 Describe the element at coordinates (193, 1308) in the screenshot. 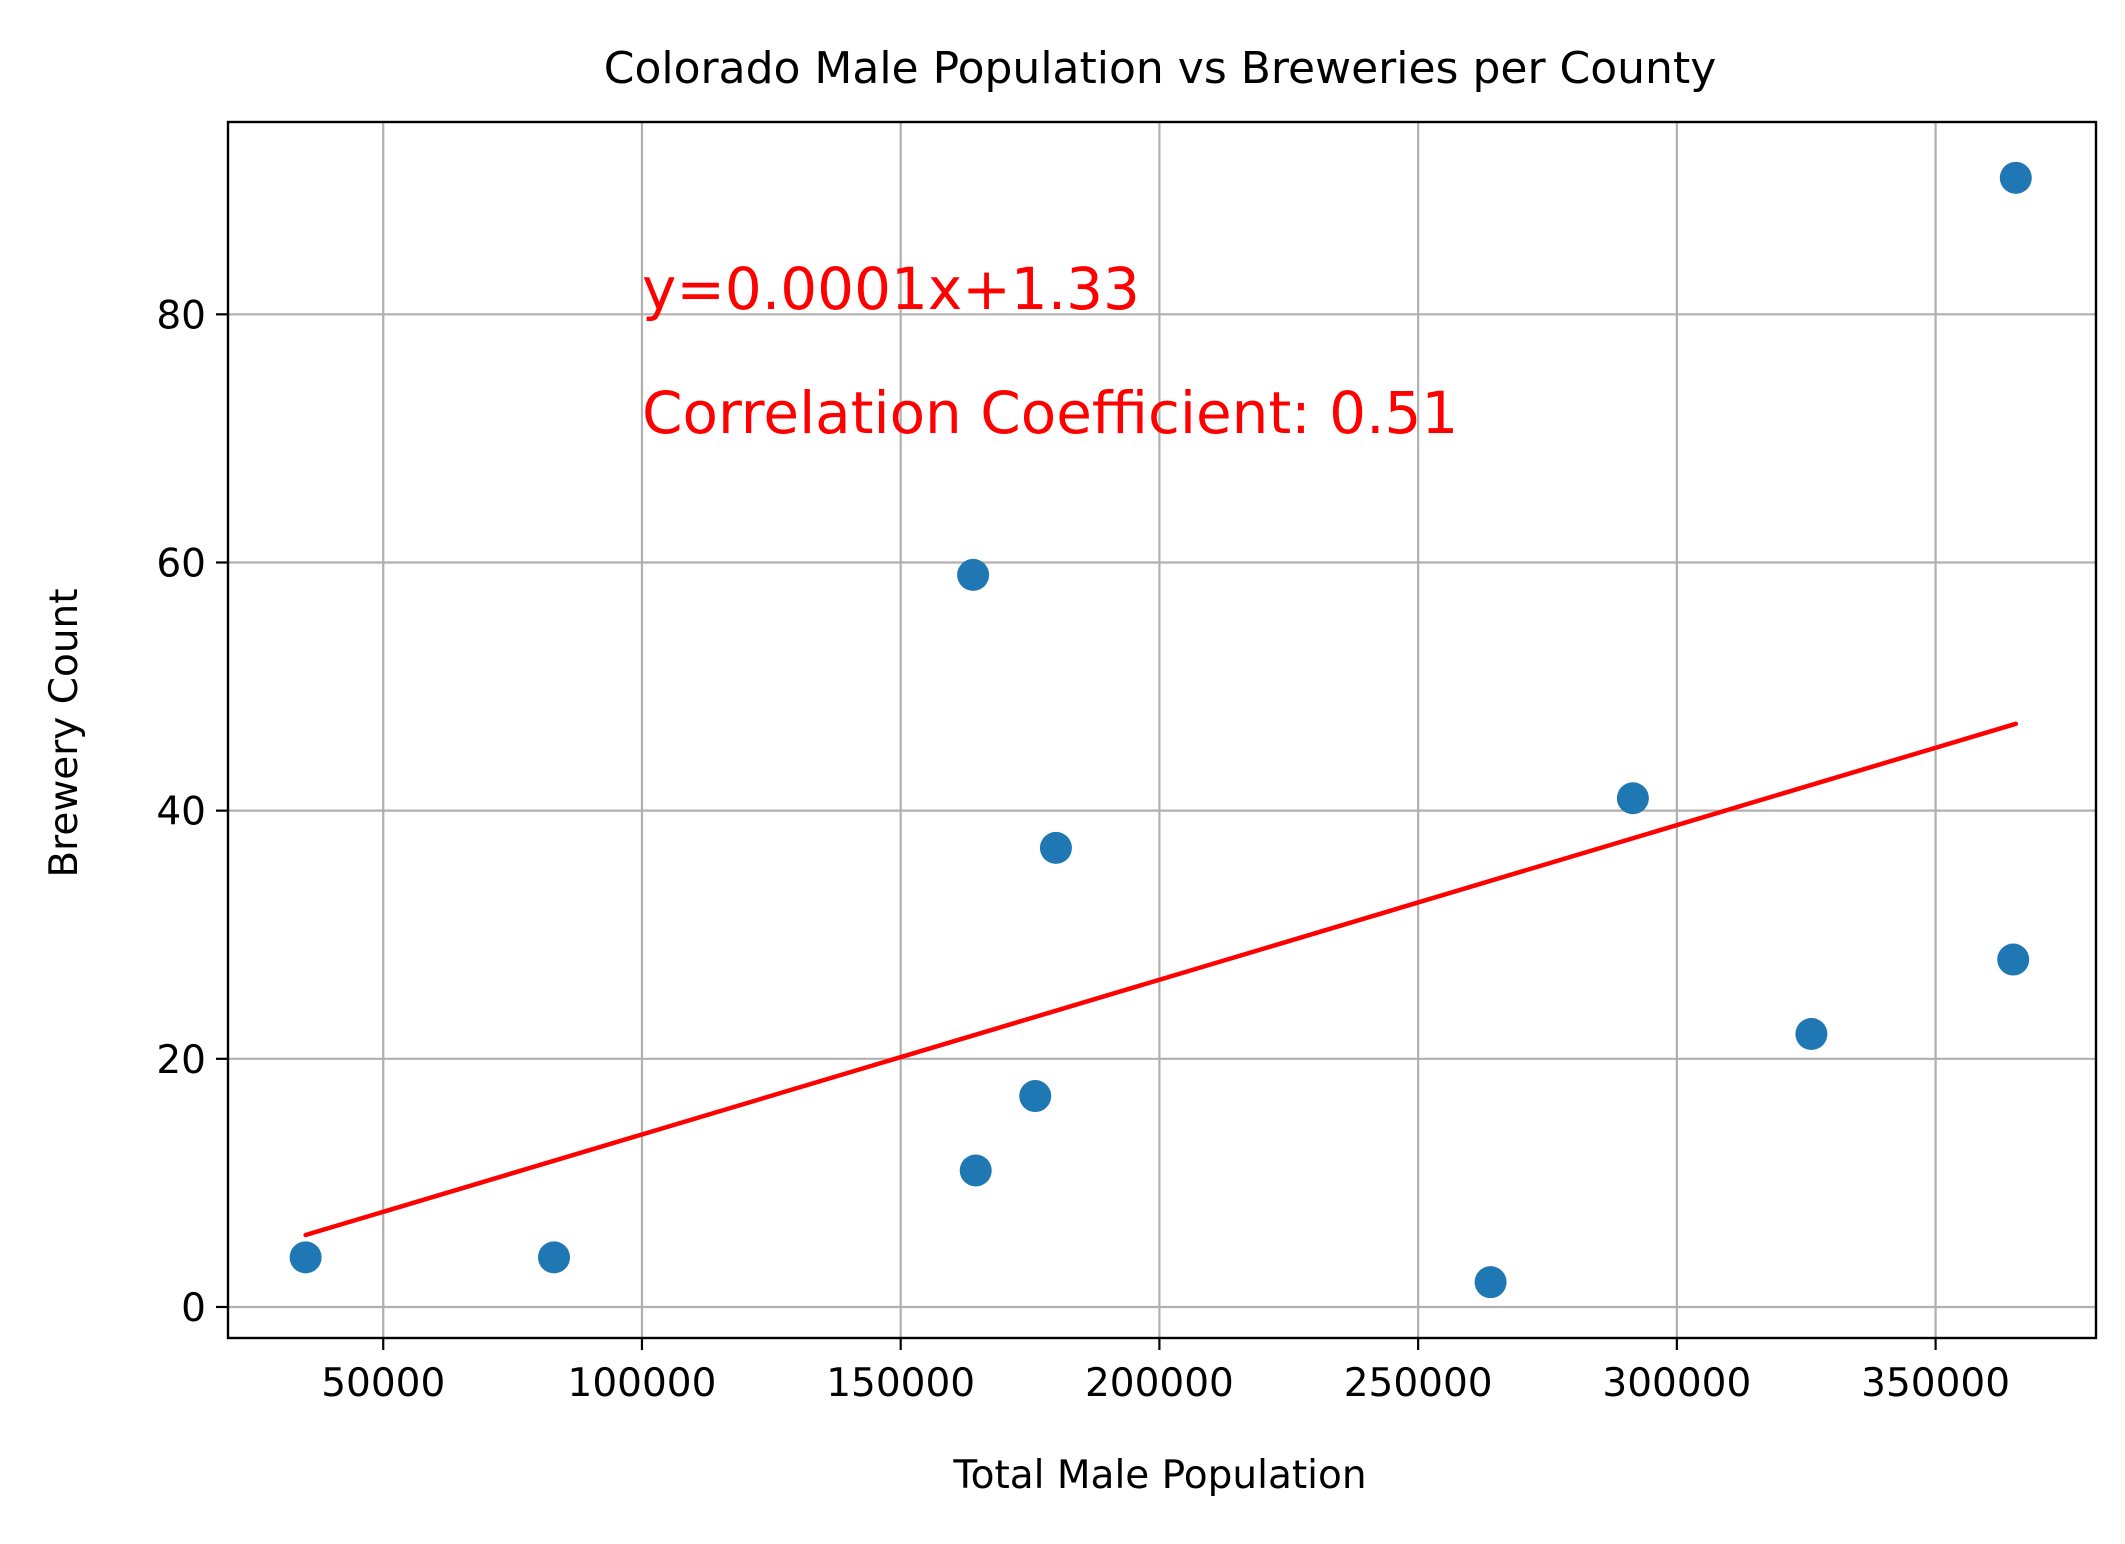

I see `y-tick-label: 0` at that location.